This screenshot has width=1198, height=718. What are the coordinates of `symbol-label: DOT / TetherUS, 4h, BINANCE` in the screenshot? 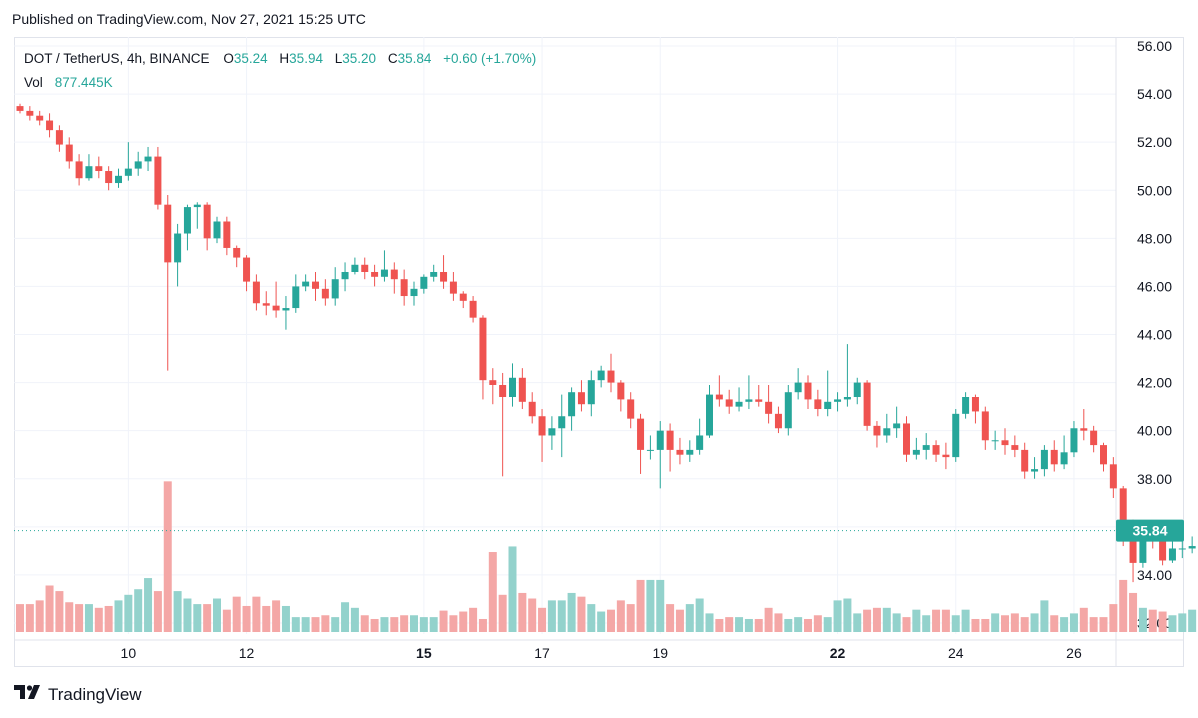 It's located at (117, 58).